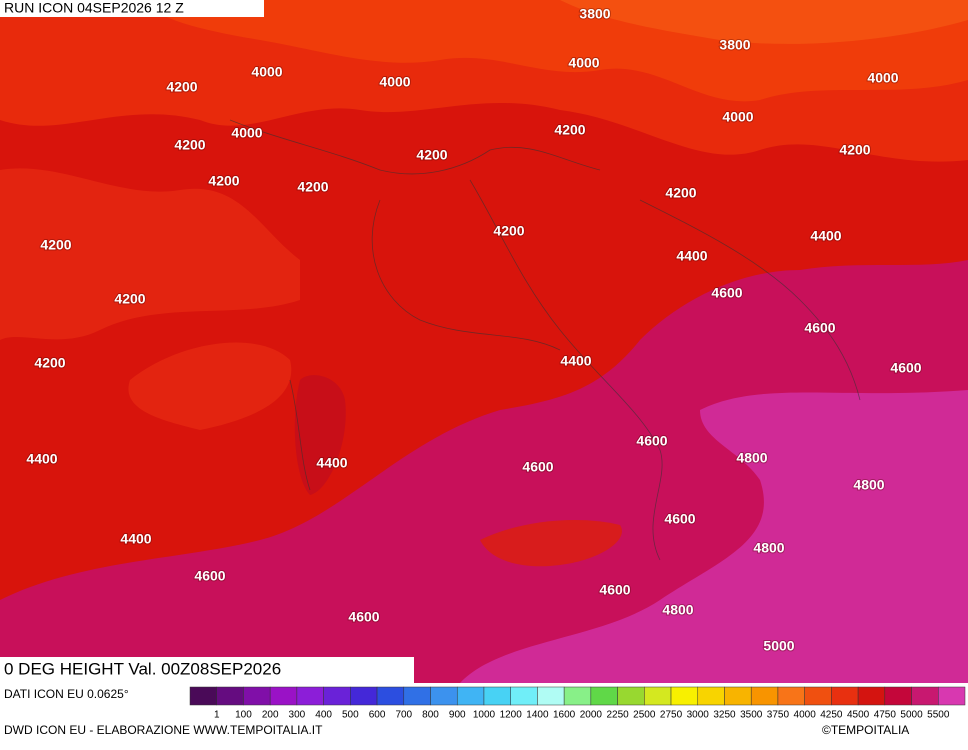  Describe the element at coordinates (350, 715) in the screenshot. I see `colorbar-label: 500` at that location.